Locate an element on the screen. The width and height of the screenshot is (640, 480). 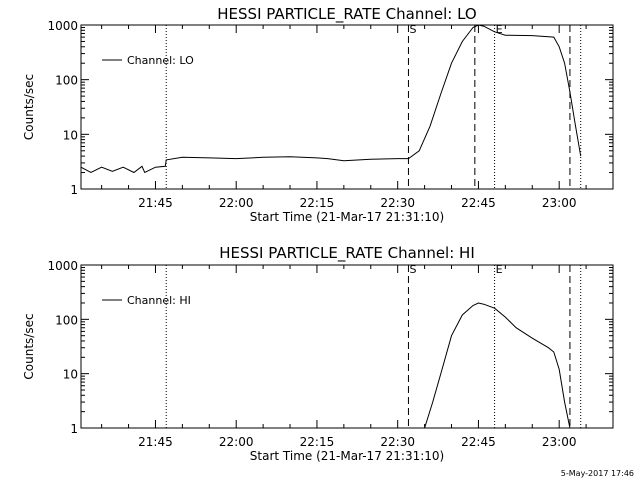
series-line is located at coordinates (497, 365).